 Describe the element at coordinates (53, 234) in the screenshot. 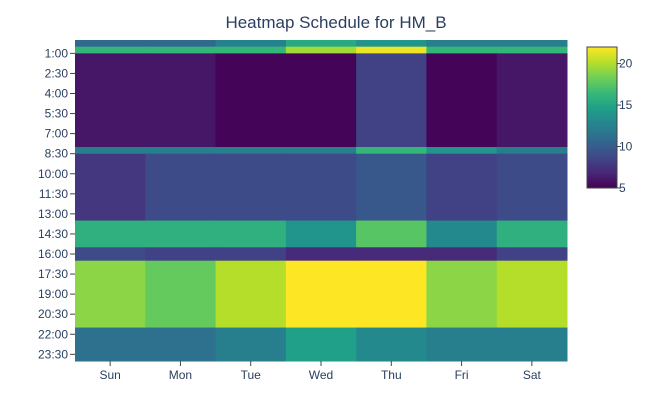

I see `y-tick-label: 14:30` at that location.